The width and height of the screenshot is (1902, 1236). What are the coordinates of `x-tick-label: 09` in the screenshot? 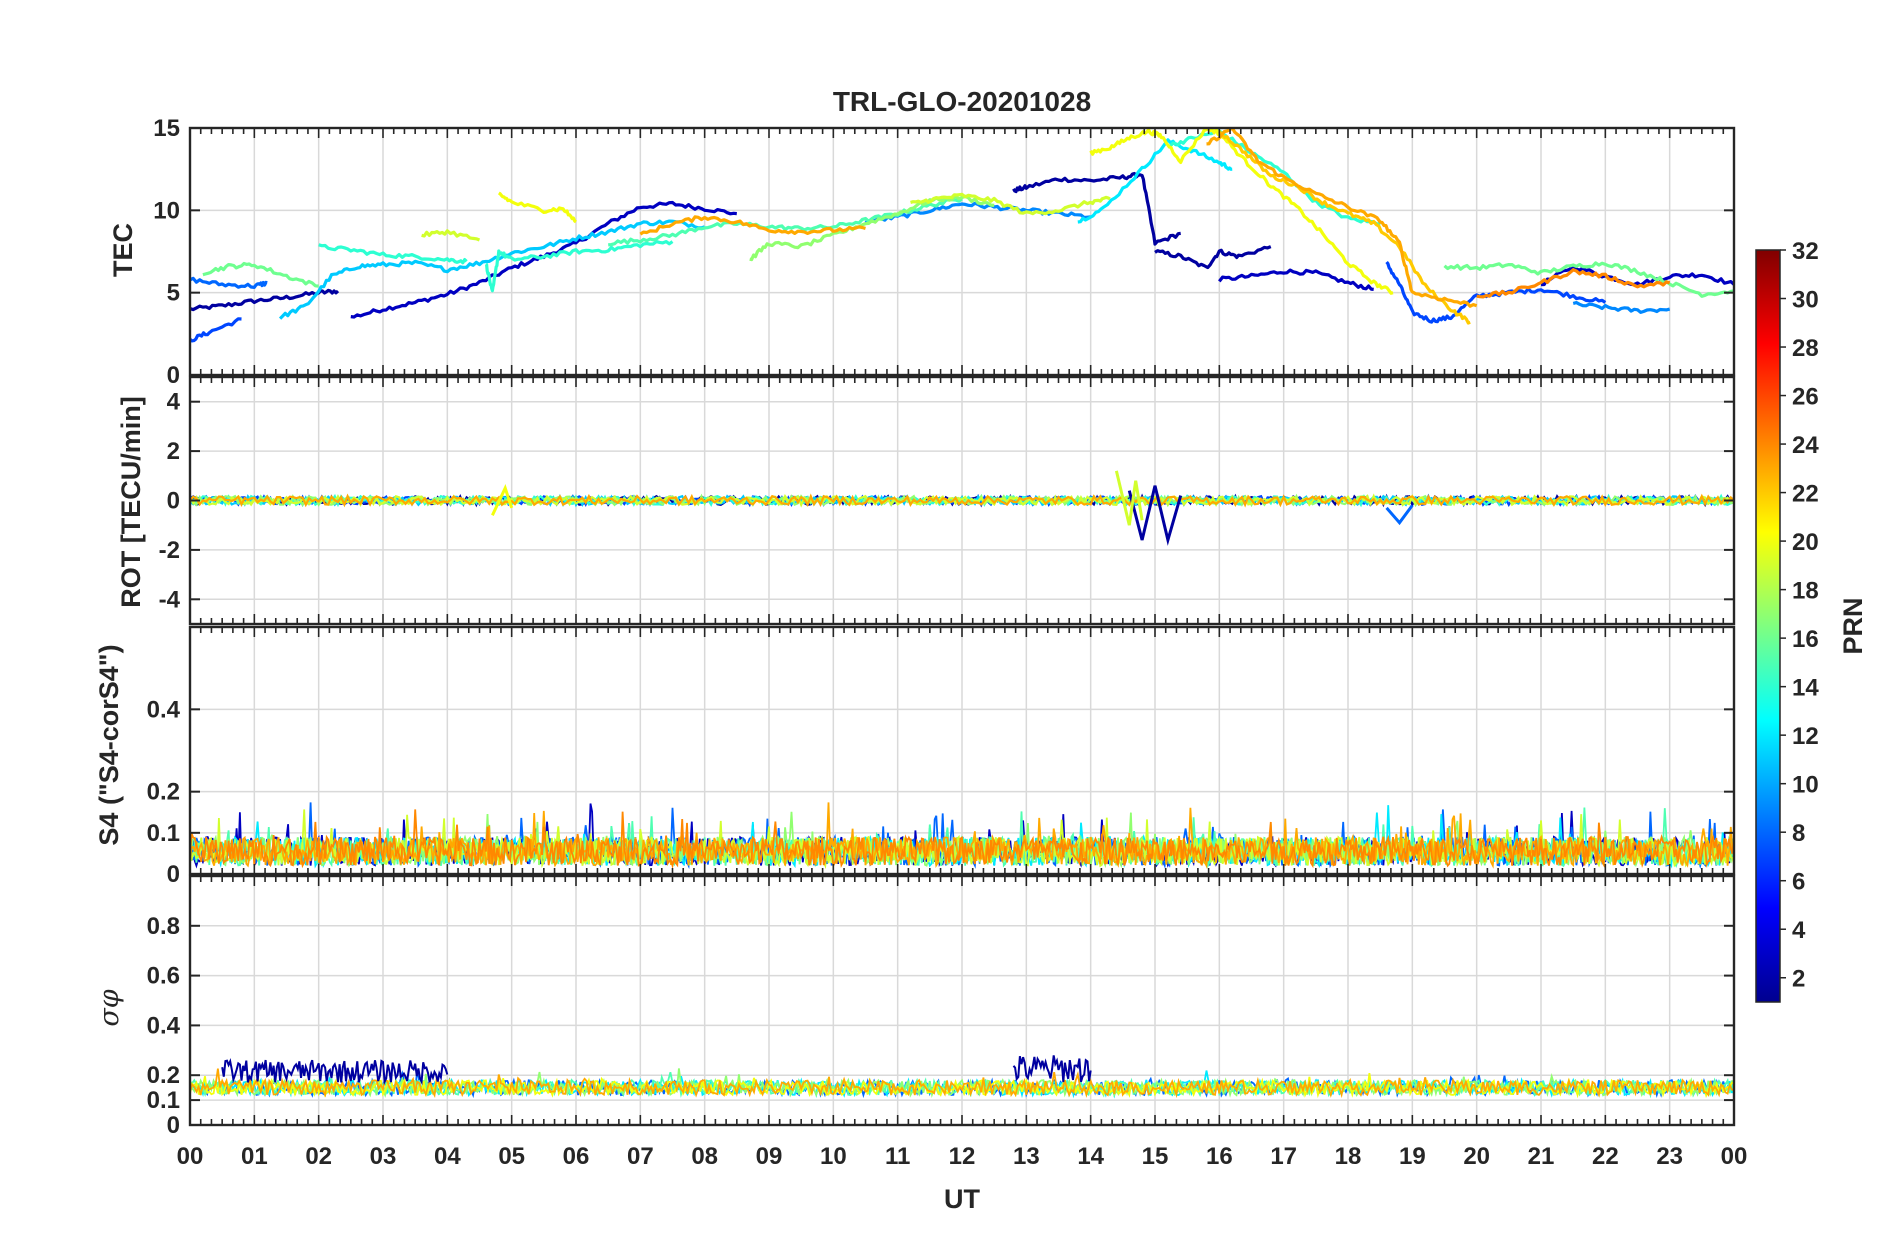 It's located at (769, 1156).